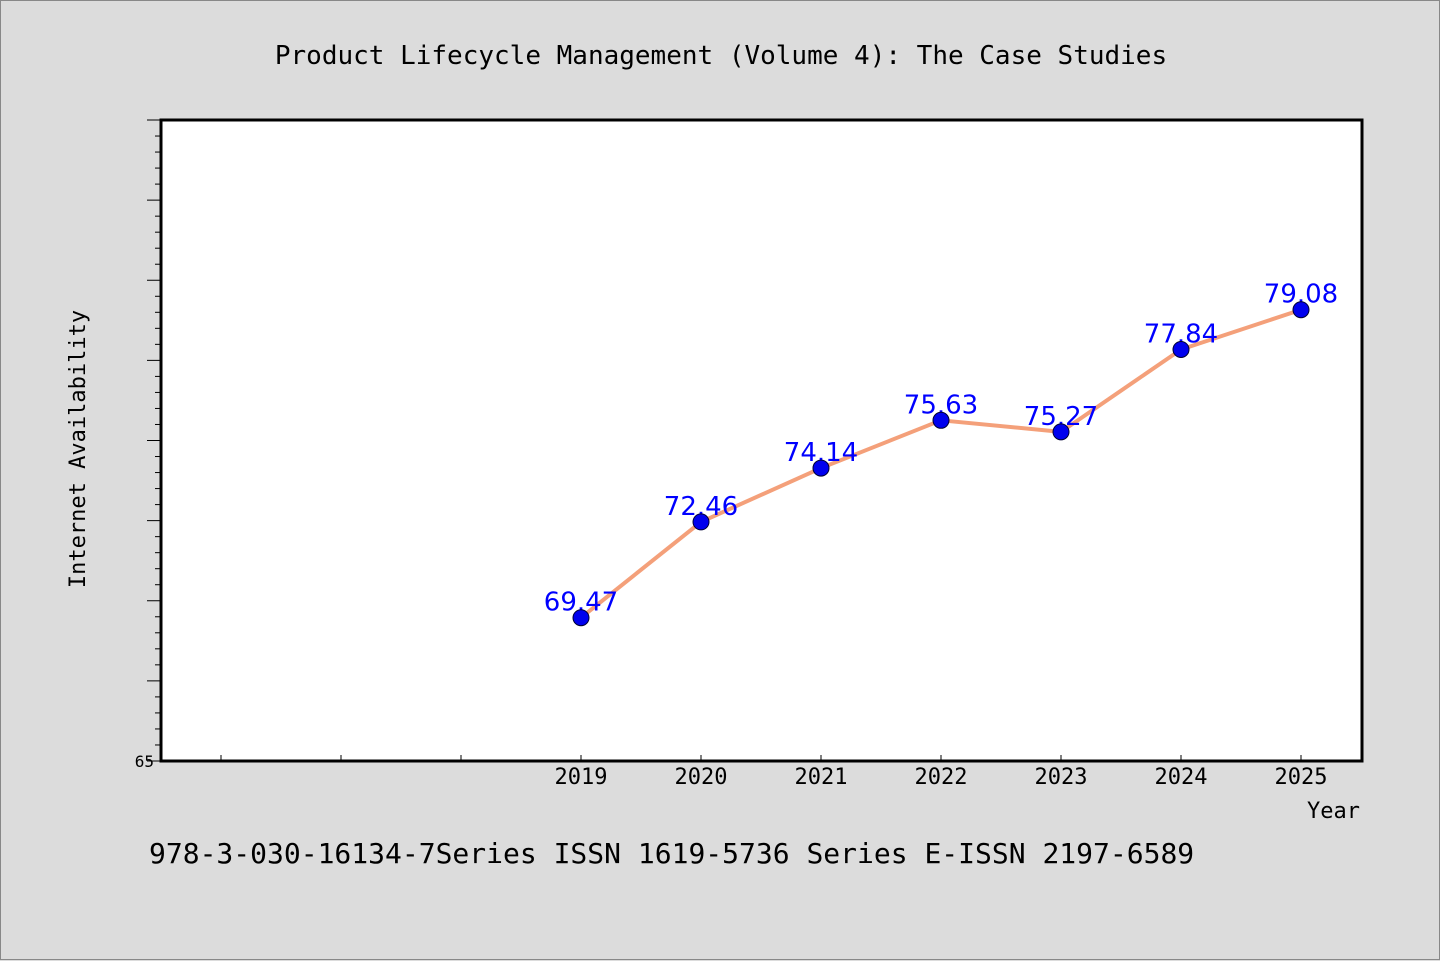 The image size is (1440, 961). I want to click on x-tick-label-2025: 2025, so click(1301, 777).